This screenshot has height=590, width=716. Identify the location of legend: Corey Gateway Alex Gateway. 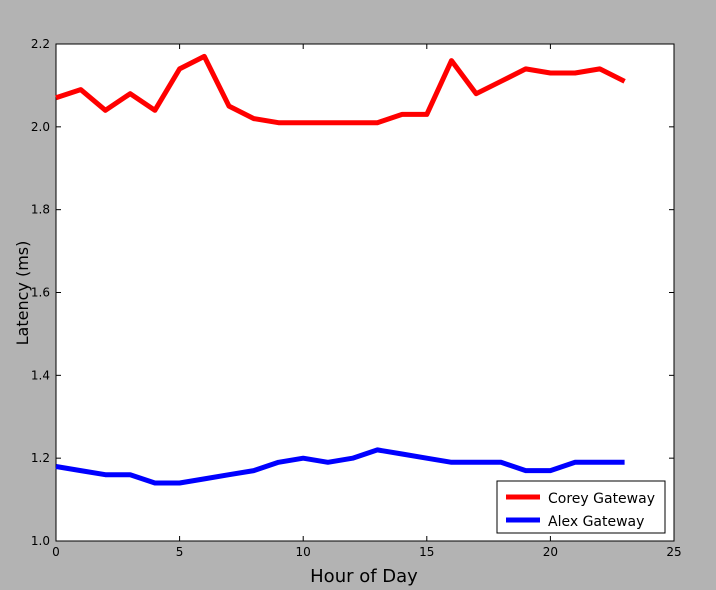
(581, 507).